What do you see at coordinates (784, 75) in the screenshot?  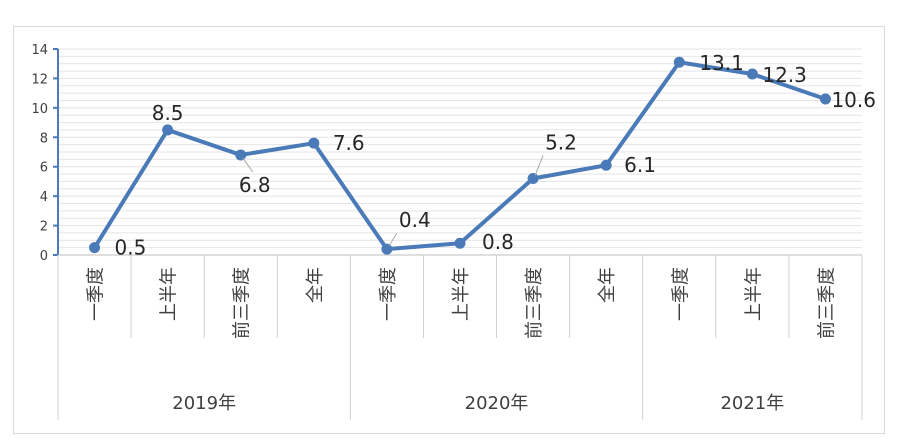 I see `data-label: 12.3` at bounding box center [784, 75].